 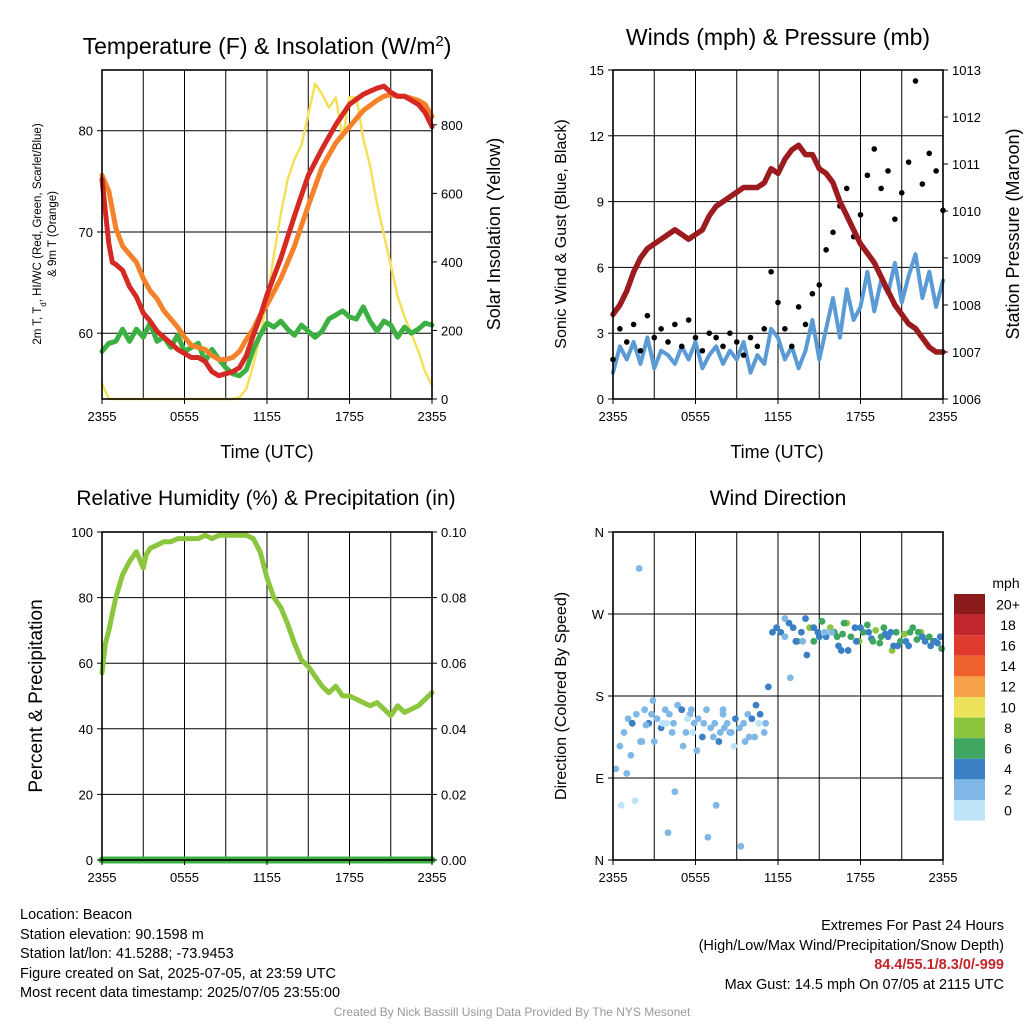 What do you see at coordinates (267, 226) in the screenshot?
I see `temp9m-line` at bounding box center [267, 226].